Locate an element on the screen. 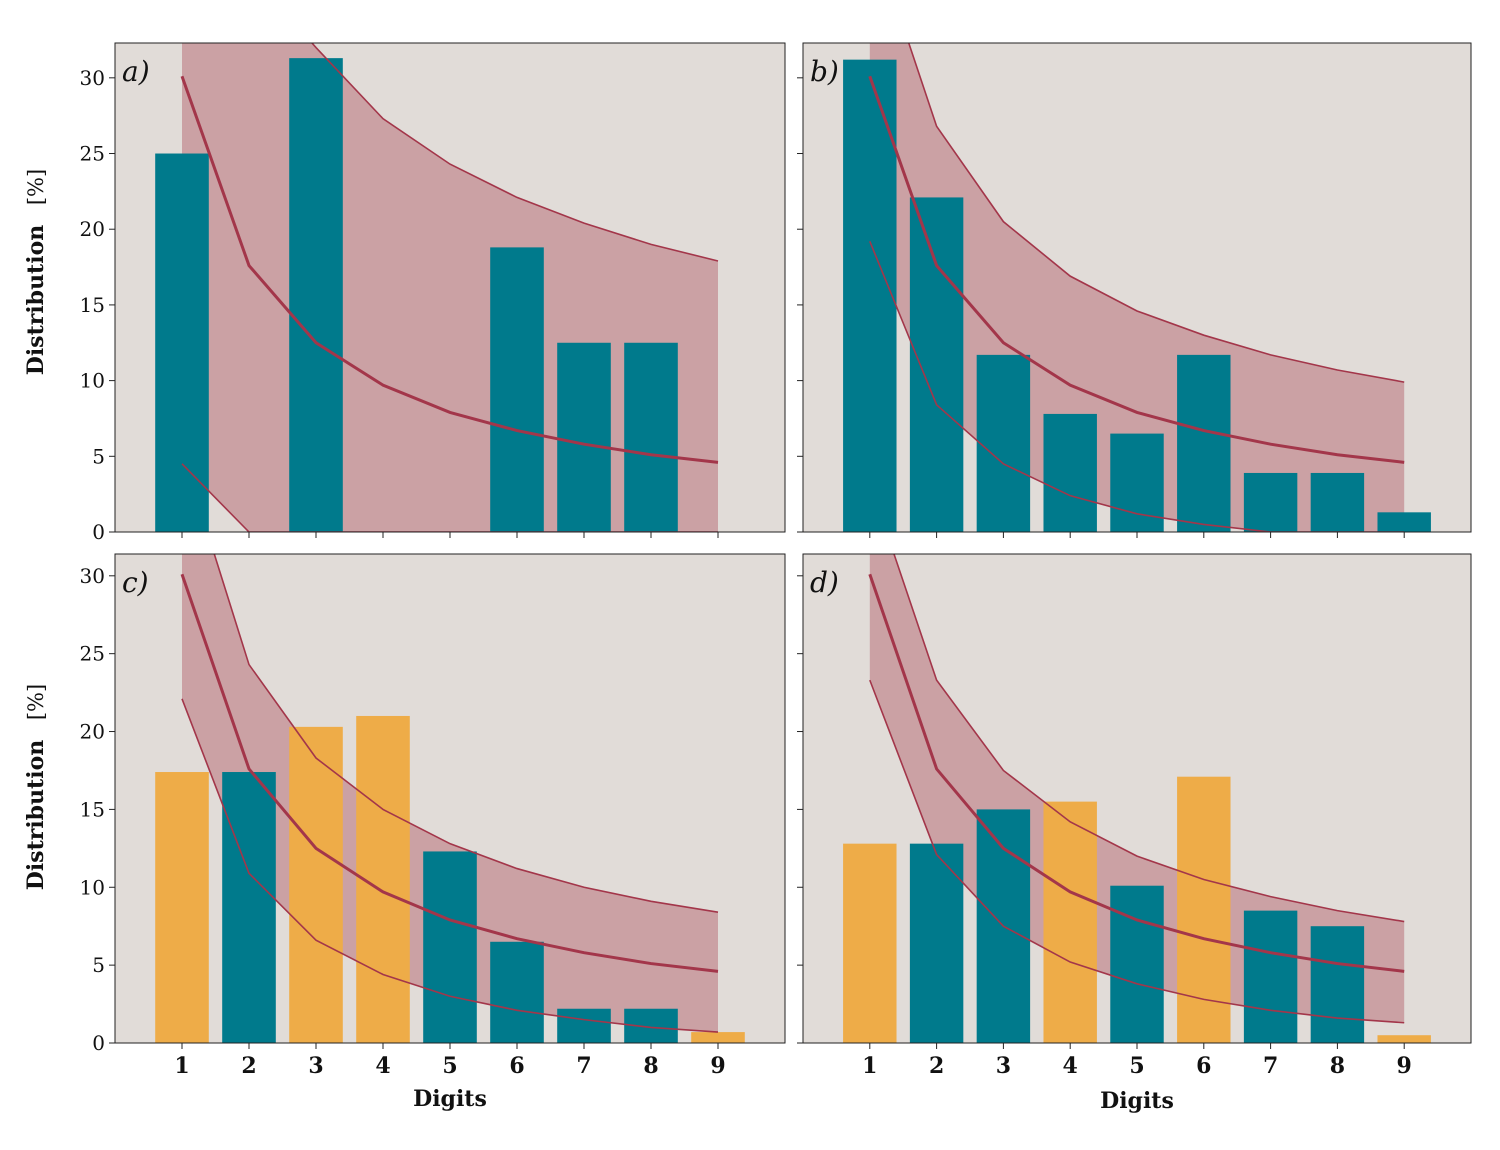  panel-label: b) is located at coordinates (824, 71).